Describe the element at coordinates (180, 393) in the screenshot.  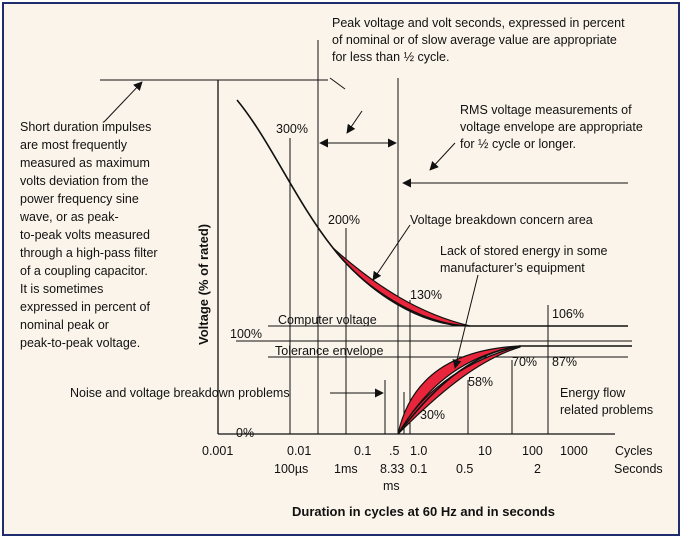
I see `noise-problems-label: Noise and voltage breakdown problems` at that location.